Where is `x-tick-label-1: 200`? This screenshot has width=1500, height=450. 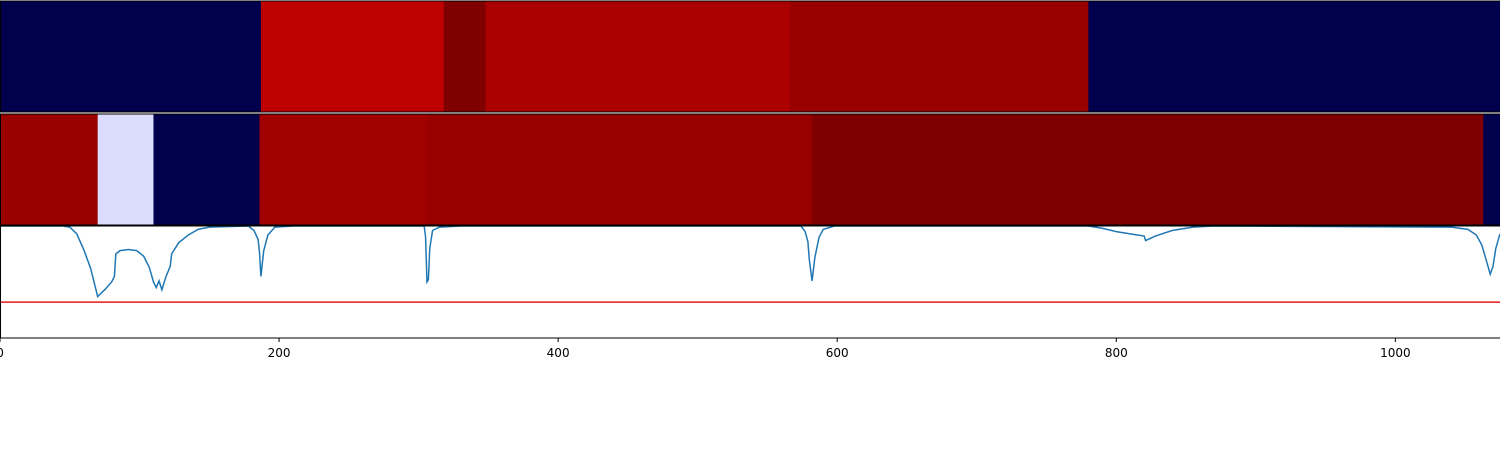
x-tick-label-1: 200 is located at coordinates (279, 353).